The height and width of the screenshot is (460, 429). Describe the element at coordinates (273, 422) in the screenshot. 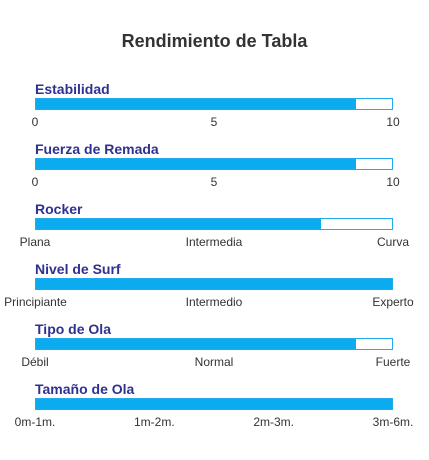

I see `tick-label: 2m-3m.` at that location.